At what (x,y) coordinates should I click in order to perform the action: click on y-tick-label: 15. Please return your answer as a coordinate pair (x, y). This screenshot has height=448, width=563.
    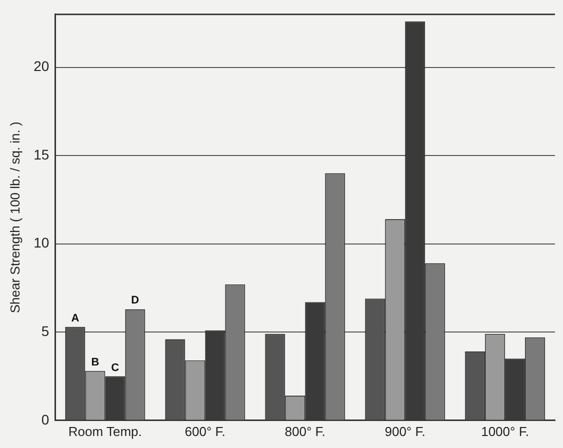
    Looking at the image, I should click on (42, 154).